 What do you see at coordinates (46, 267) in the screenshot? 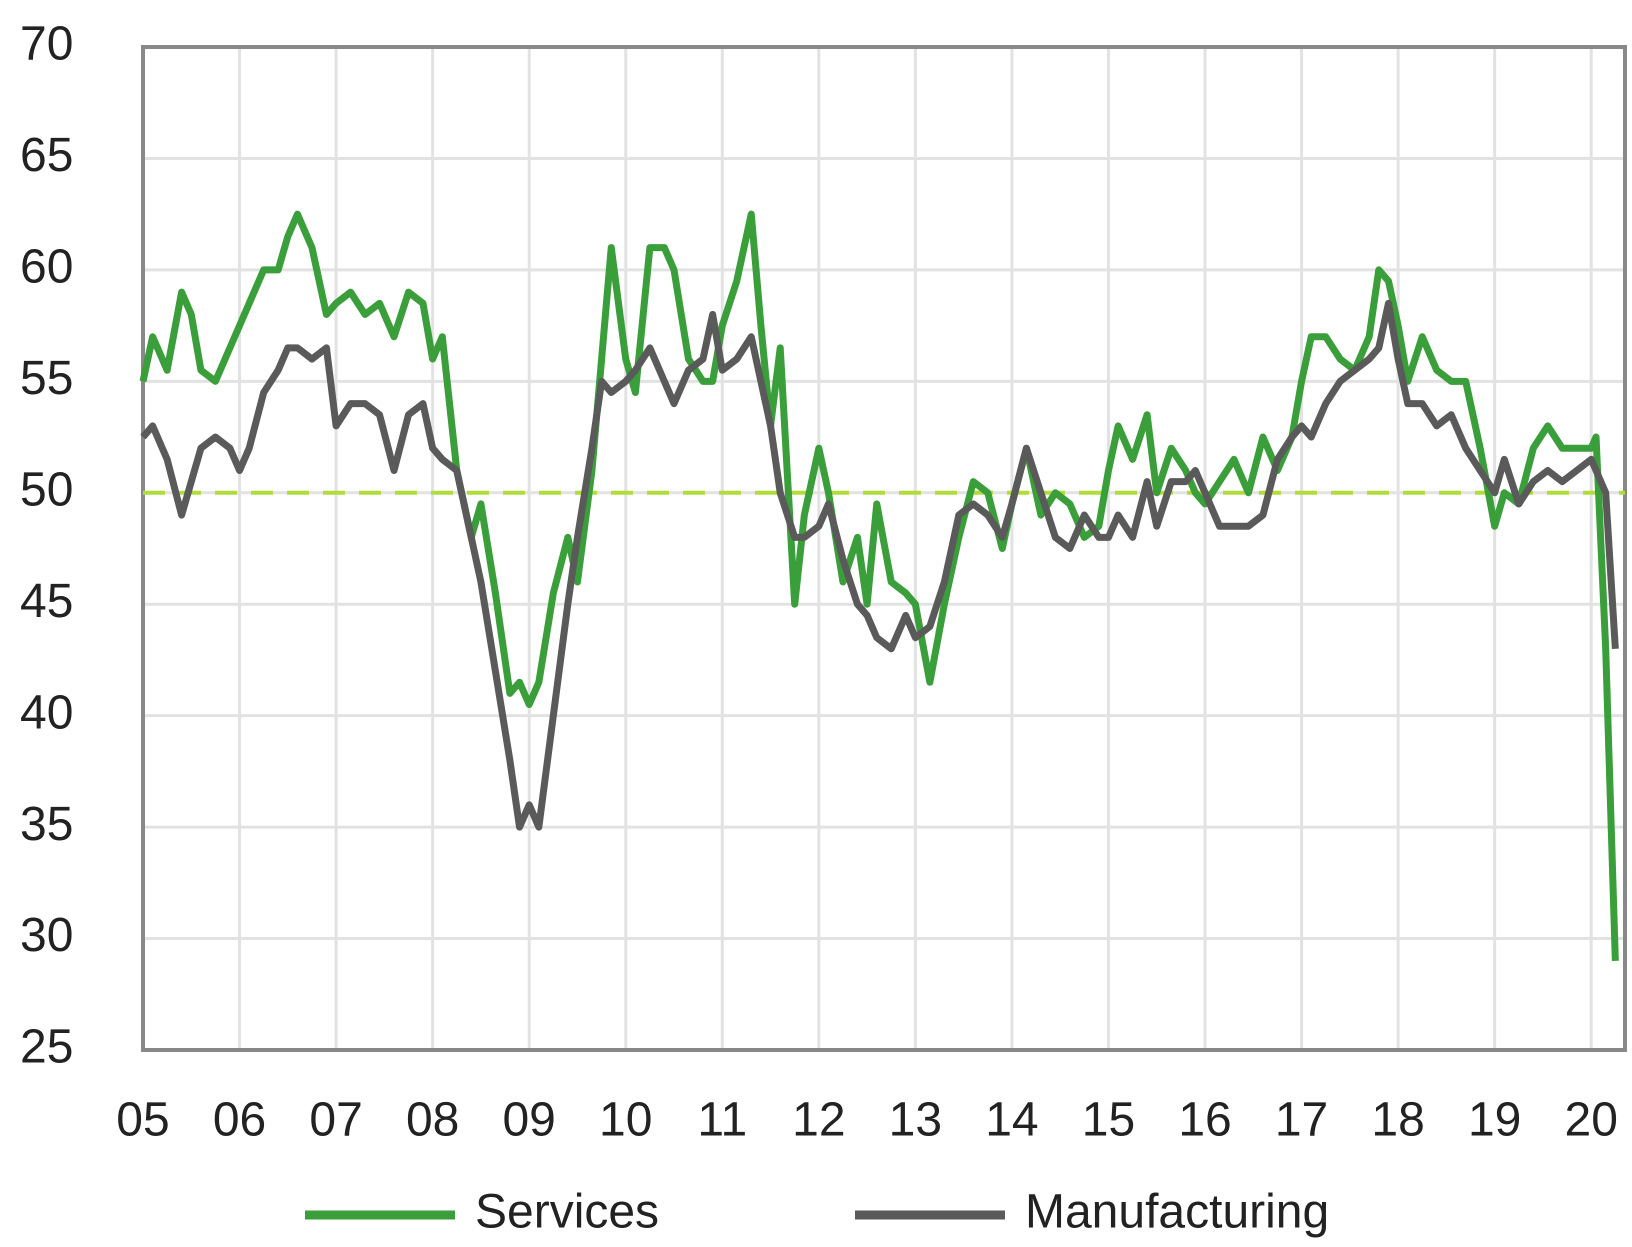
I see `y-tick-label: 60` at bounding box center [46, 267].